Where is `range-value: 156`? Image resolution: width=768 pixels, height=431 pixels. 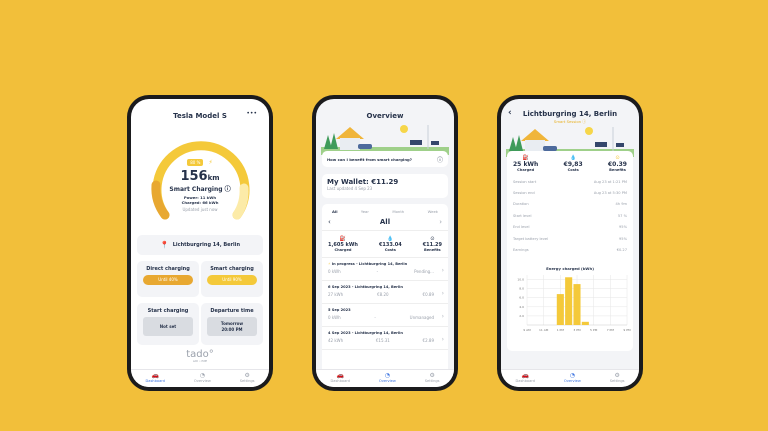 range-value: 156 is located at coordinates (194, 176).